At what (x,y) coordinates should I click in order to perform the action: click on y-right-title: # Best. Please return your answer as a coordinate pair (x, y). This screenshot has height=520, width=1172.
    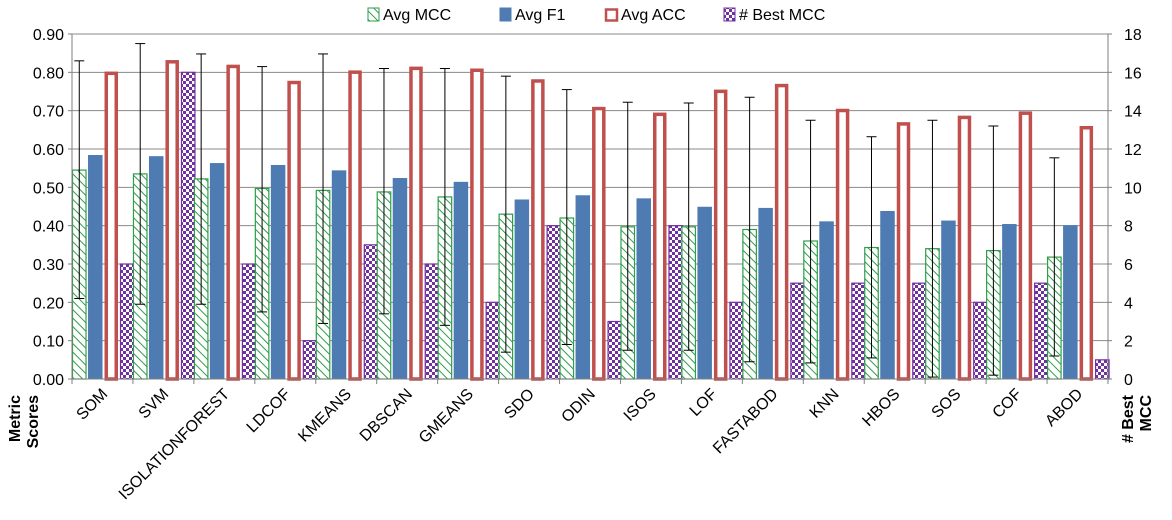
    Looking at the image, I should click on (1128, 418).